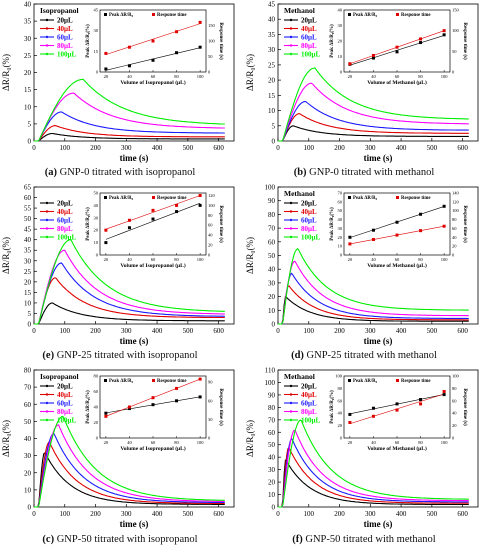 Image resolution: width=487 pixels, height=550 pixels. What do you see at coordinates (47, 403) in the screenshot?
I see `legend-marker-c` at bounding box center [47, 403].